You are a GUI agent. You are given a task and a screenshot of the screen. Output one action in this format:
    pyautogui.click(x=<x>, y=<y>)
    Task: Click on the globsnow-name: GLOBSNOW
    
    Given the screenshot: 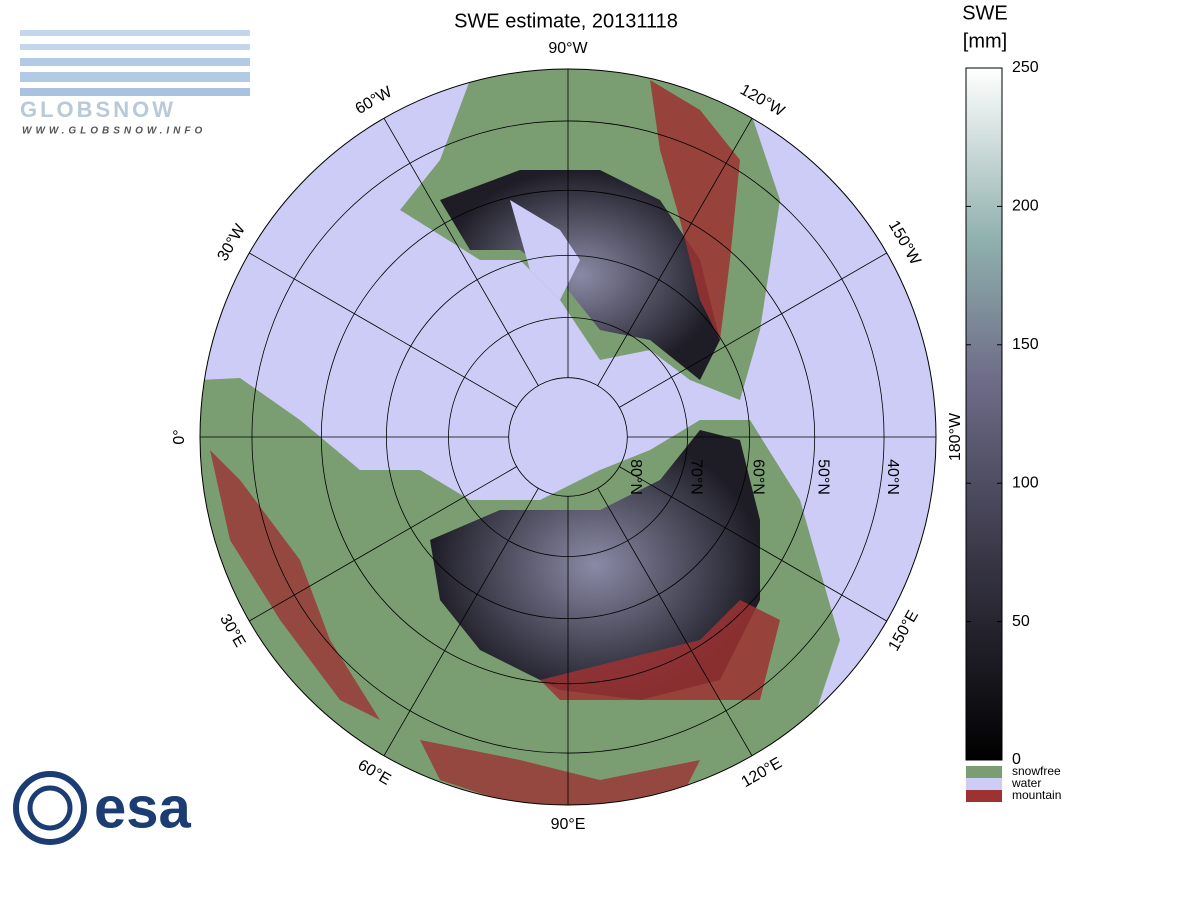 What is the action you would take?
    pyautogui.click(x=98, y=109)
    